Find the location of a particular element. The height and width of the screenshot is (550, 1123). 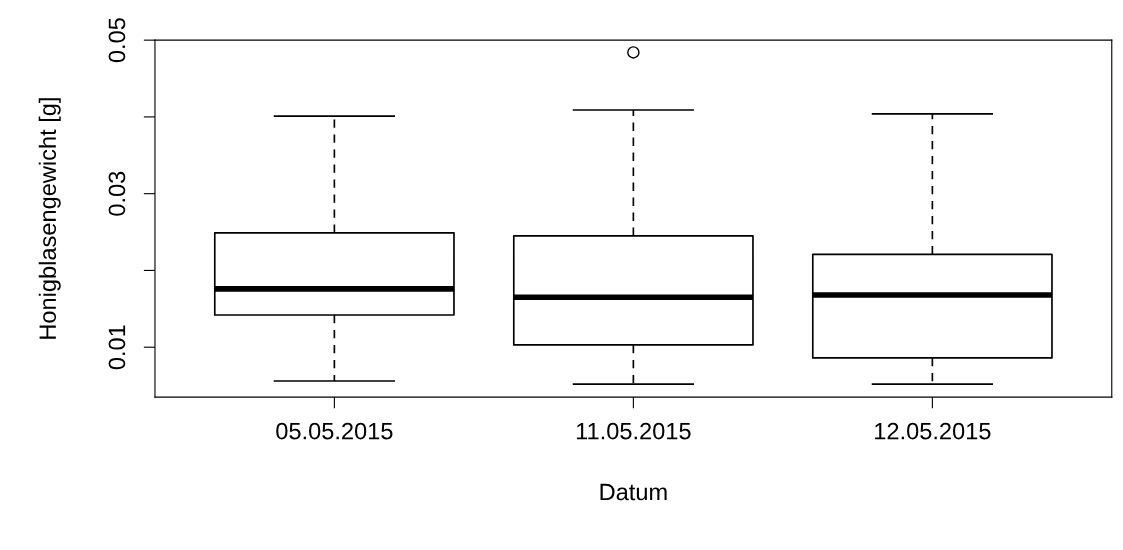

y-tick-label: 0.05 is located at coordinates (117, 40).